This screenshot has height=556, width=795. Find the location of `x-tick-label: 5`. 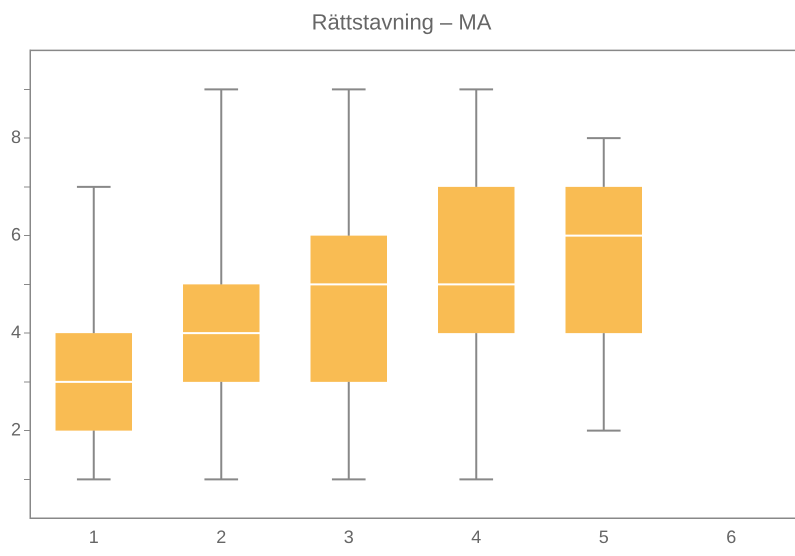

x-tick-label: 5 is located at coordinates (603, 537).